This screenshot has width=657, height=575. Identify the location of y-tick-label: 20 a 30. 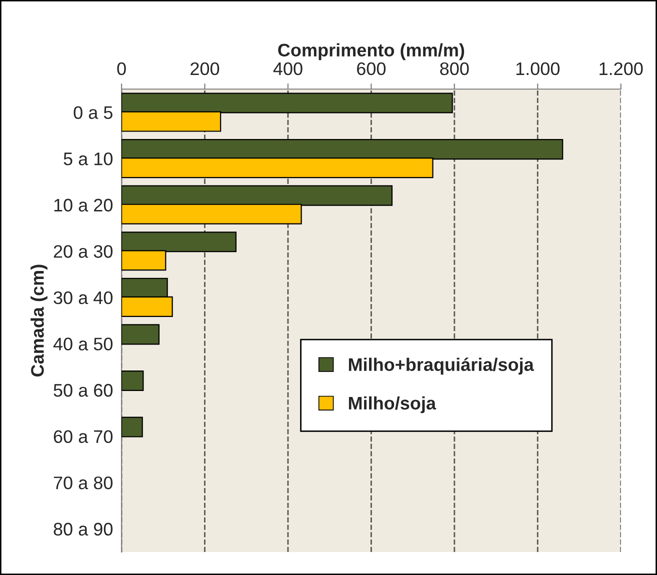
(83, 251).